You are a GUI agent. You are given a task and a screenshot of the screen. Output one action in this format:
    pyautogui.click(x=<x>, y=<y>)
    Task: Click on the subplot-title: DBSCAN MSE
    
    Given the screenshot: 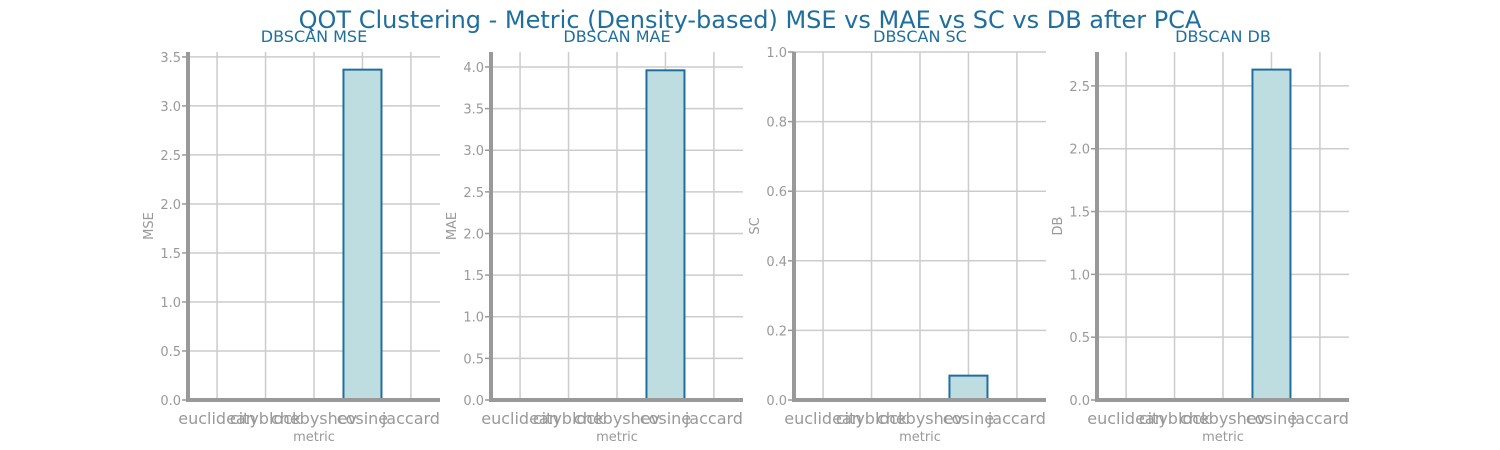 What is the action you would take?
    pyautogui.click(x=314, y=36)
    